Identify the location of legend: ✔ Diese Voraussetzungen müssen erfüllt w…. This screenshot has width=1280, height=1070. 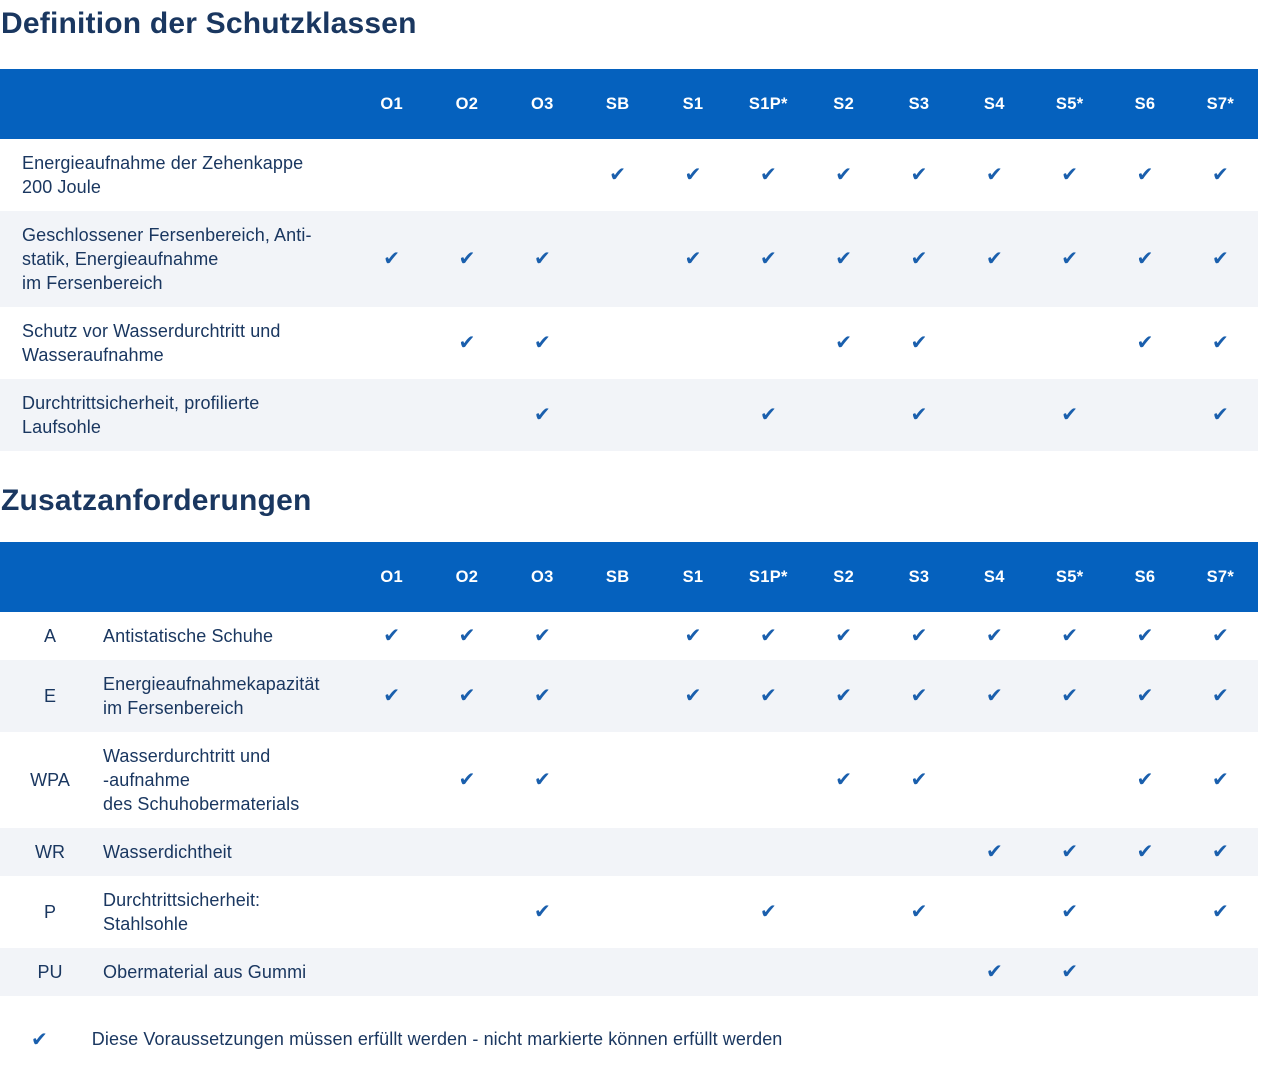
(629, 1039).